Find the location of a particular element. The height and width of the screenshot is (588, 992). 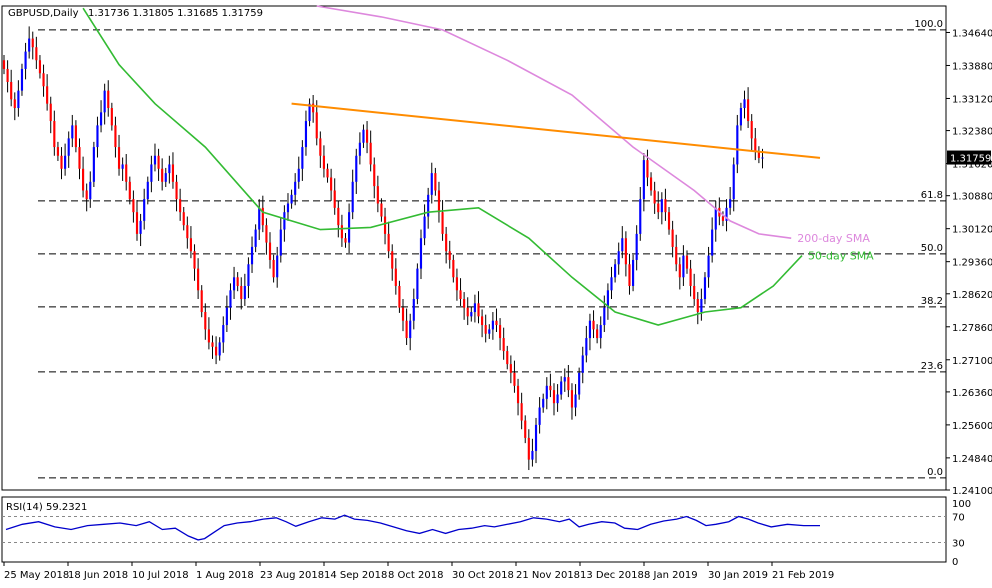

y-tick-label: 1.30120 is located at coordinates (972, 230).